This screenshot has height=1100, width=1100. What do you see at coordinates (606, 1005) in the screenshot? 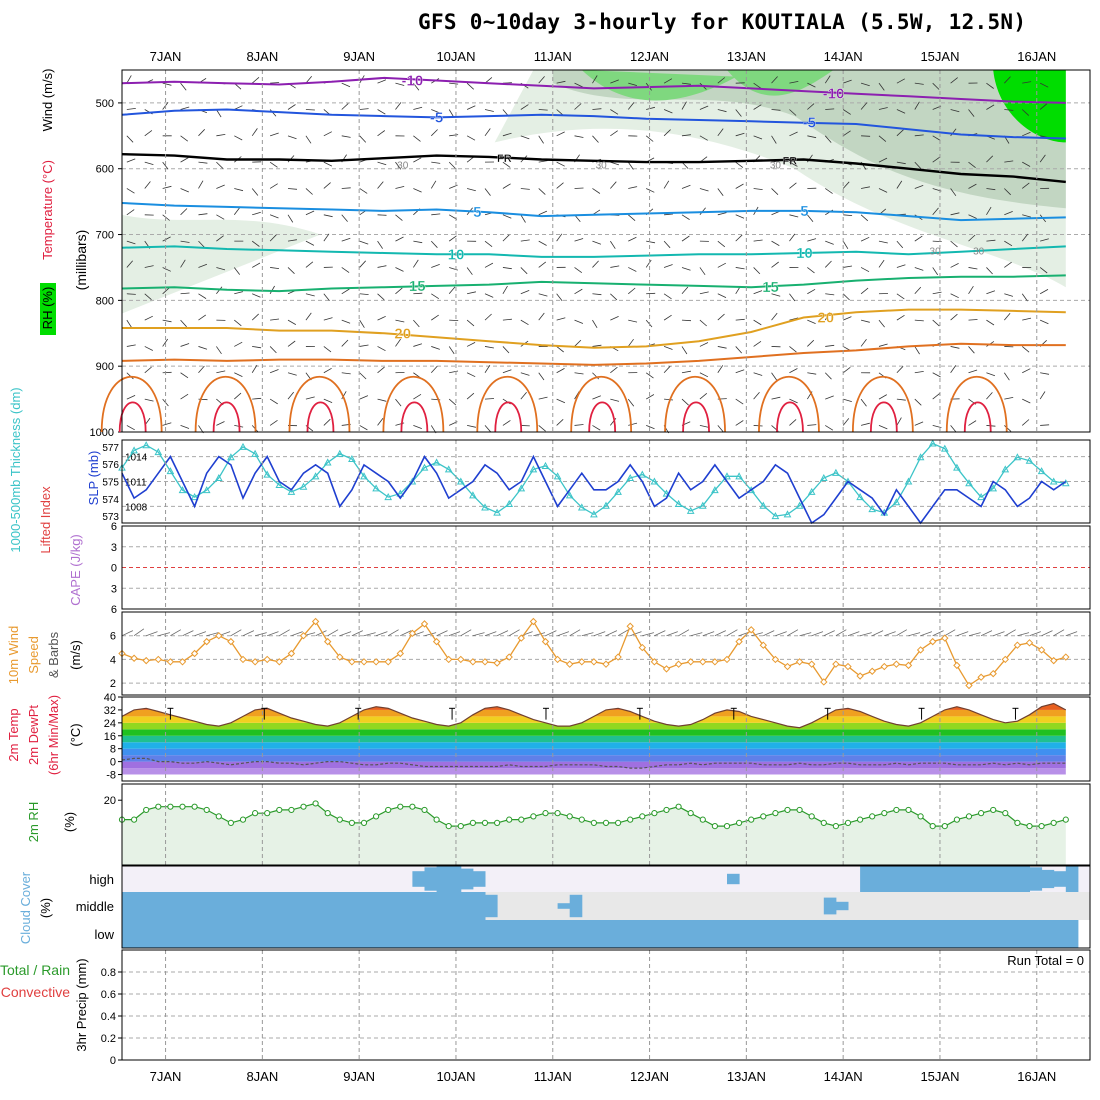
I see `panel-frame-precip` at bounding box center [606, 1005].